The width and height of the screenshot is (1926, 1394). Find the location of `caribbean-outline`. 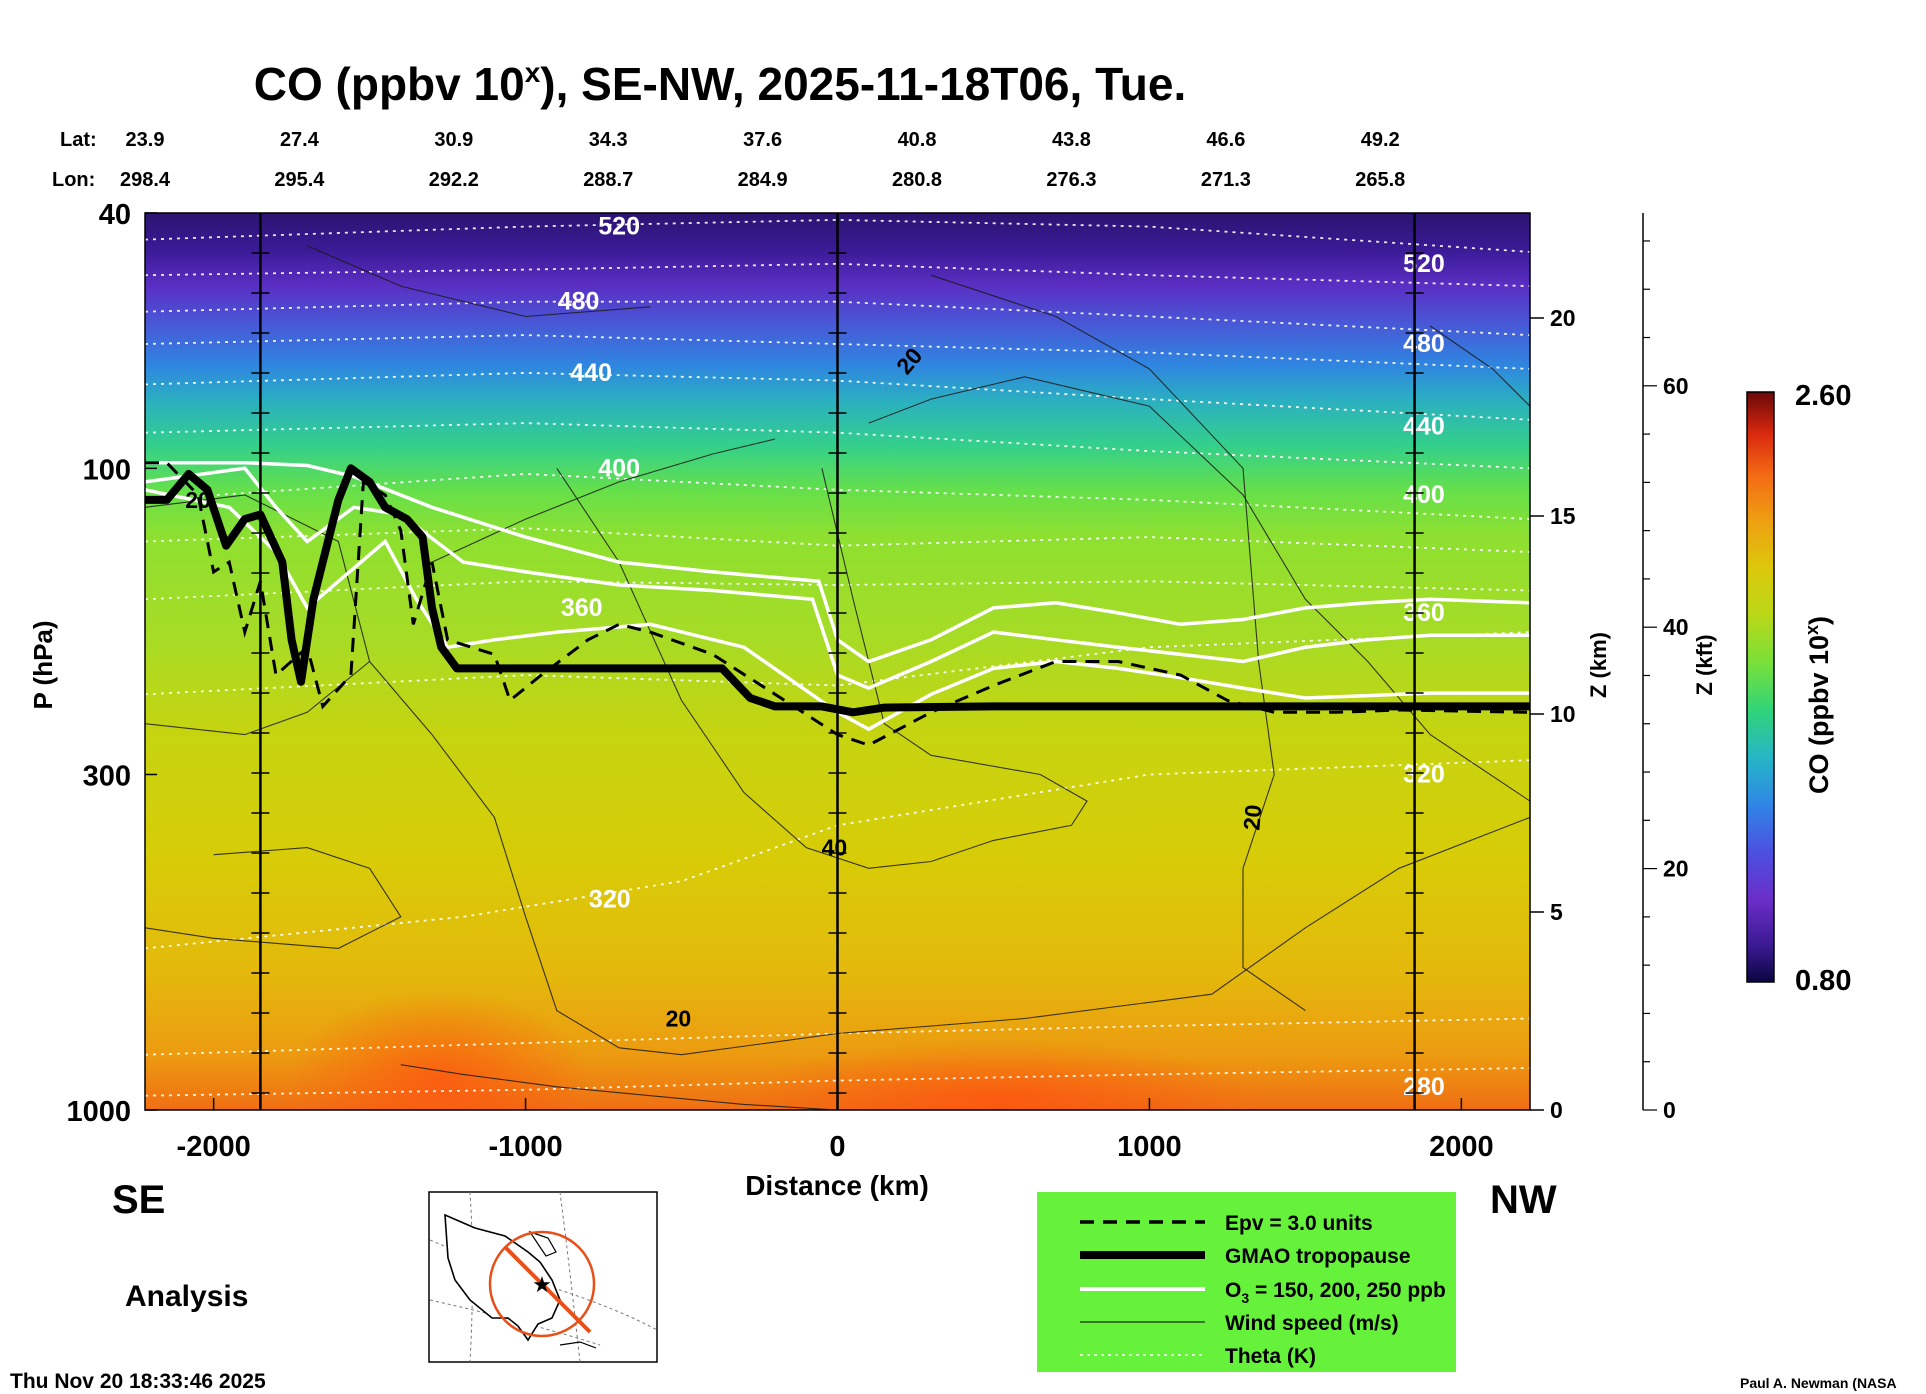

caribbean-outline is located at coordinates (578, 1345).